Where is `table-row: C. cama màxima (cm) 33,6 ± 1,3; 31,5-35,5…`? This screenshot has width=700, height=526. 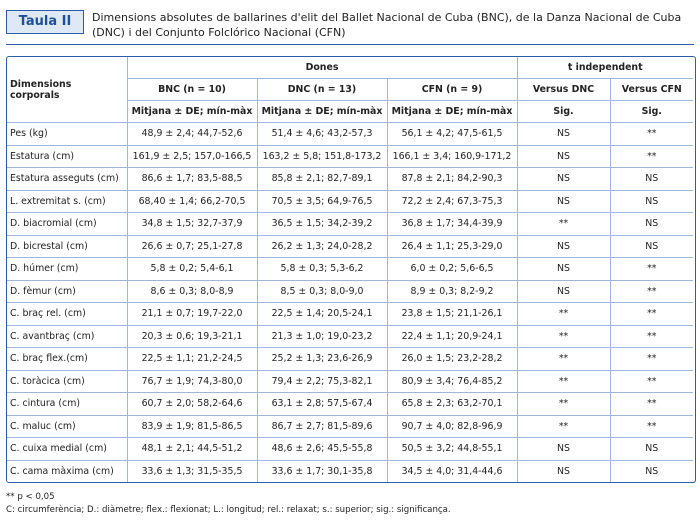
table-row: C. cama màxima (cm) 33,6 ± 1,3; 31,5-35,5… is located at coordinates (350, 470).